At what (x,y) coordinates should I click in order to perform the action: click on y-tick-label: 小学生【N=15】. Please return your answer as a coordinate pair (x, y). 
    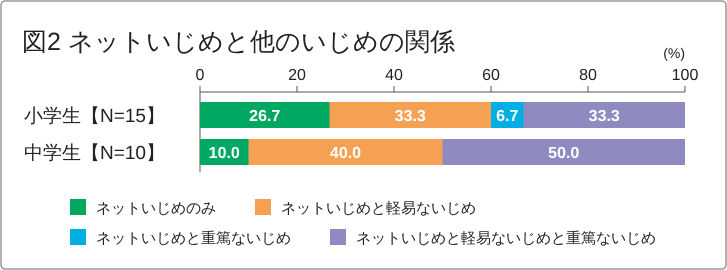
    Looking at the image, I should click on (94, 116).